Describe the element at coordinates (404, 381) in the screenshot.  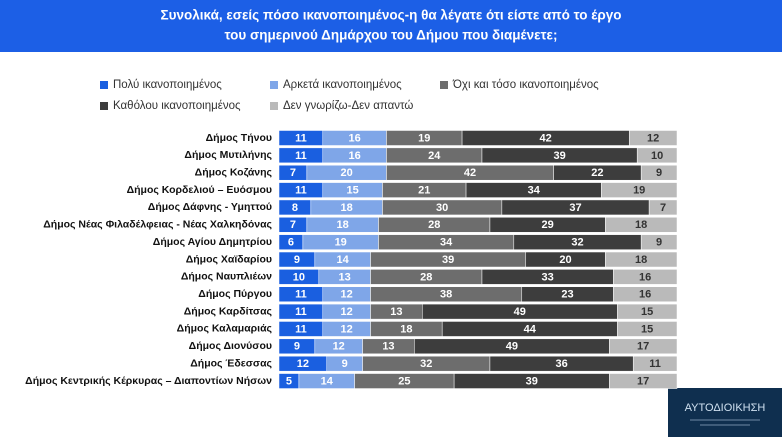
I see `value-label: 25` at that location.